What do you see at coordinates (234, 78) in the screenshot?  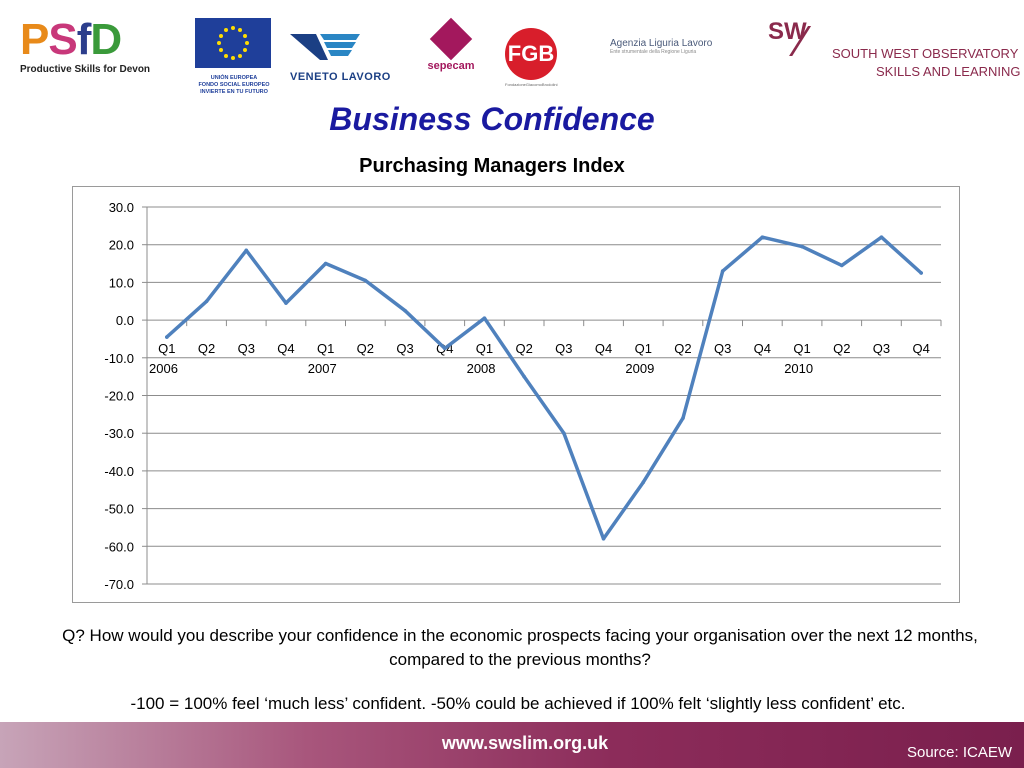 I see `eu-caption-line-1: UNIÓN EUROPEA` at bounding box center [234, 78].